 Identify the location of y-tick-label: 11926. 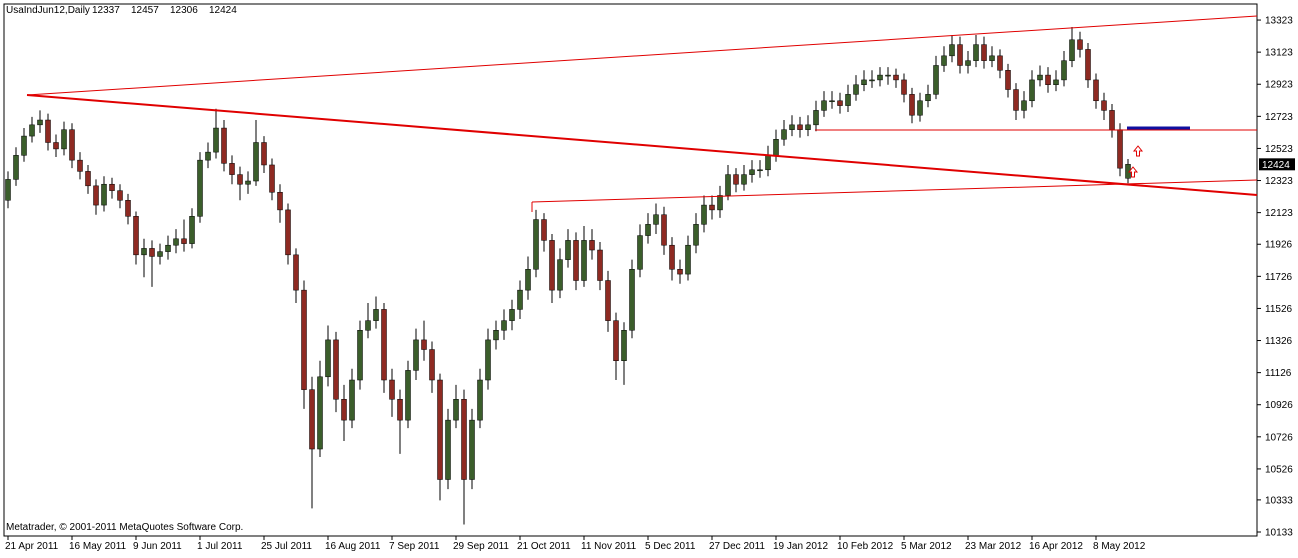
(1279, 245).